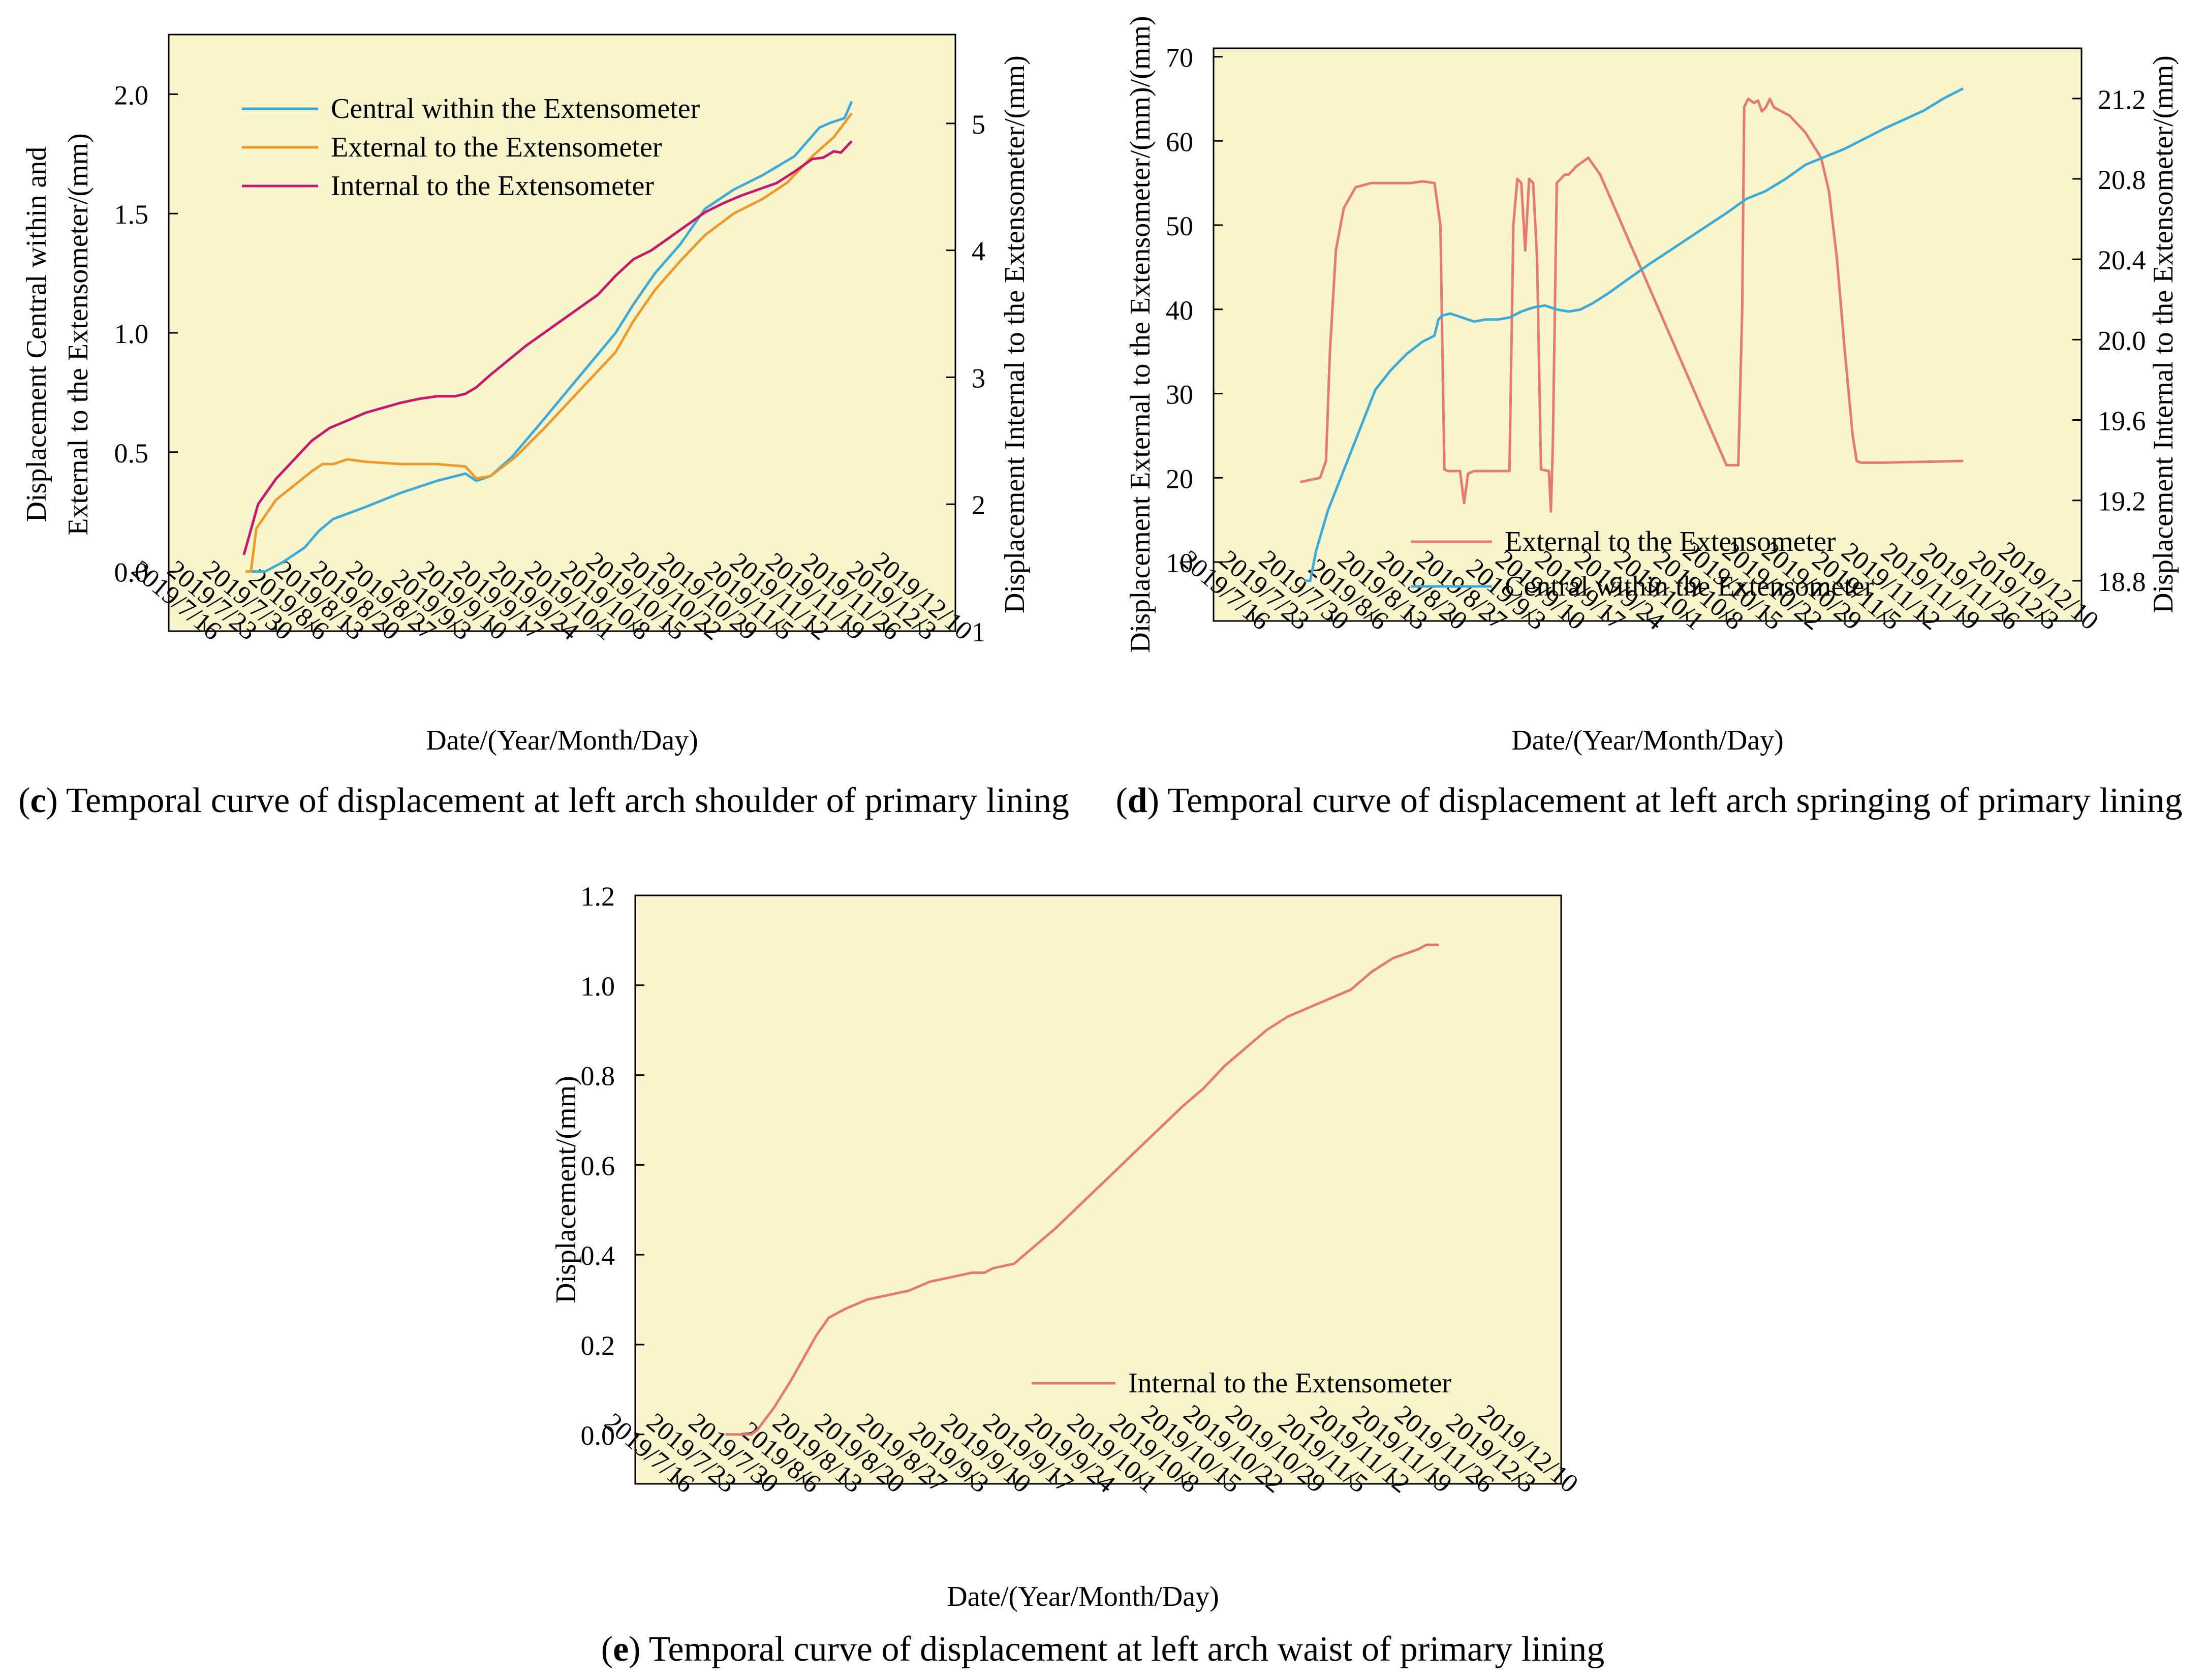  Describe the element at coordinates (131, 214) in the screenshot. I see `y-tick-label: 1.5` at that location.